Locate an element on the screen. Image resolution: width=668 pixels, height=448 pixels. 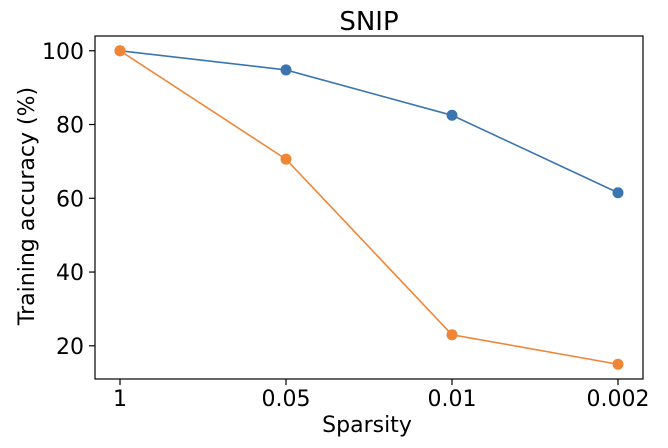
y-tick-label: 20 is located at coordinates (70, 347).